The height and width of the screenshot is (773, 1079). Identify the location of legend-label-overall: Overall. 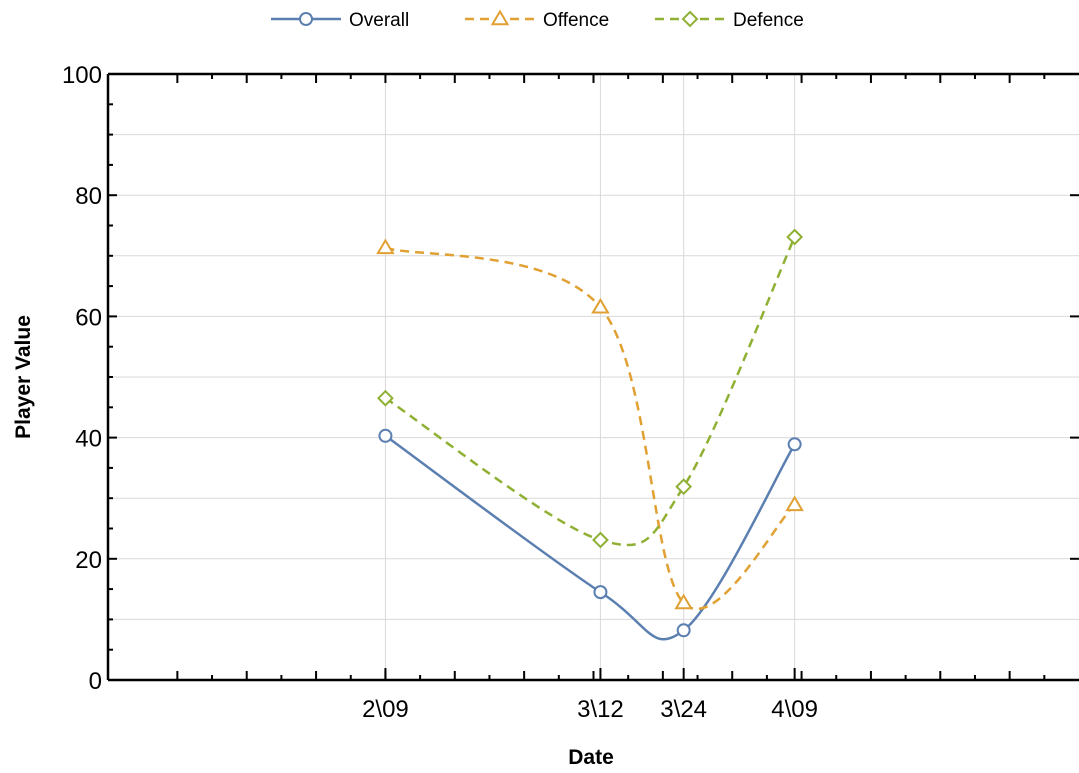
(379, 20).